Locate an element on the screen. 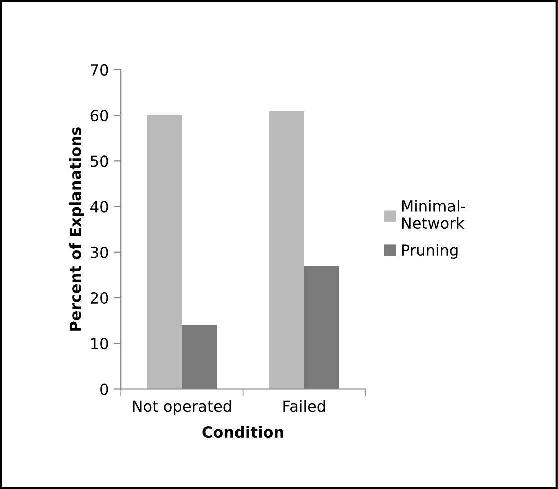 The image size is (558, 489). y-tick-label: 0 is located at coordinates (104, 390).